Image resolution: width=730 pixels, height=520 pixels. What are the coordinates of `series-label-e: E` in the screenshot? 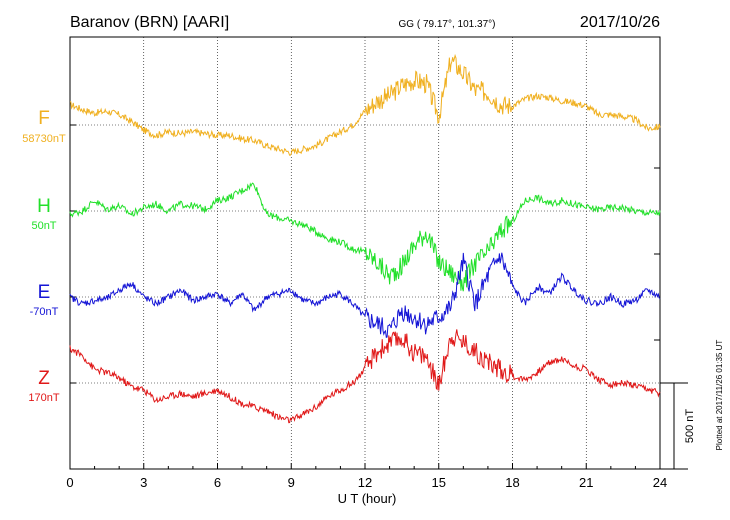 It's located at (44, 292).